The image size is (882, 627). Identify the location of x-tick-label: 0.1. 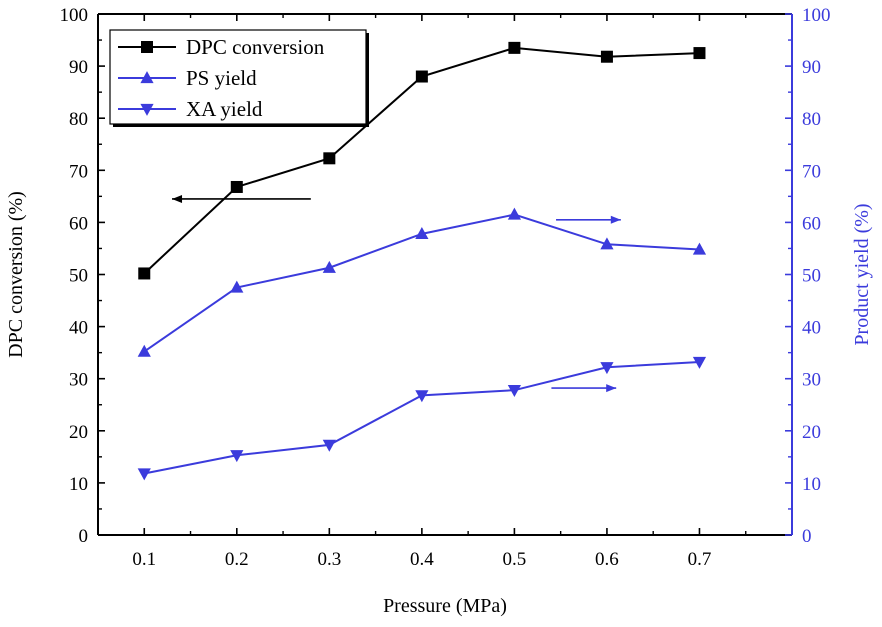
(144, 559).